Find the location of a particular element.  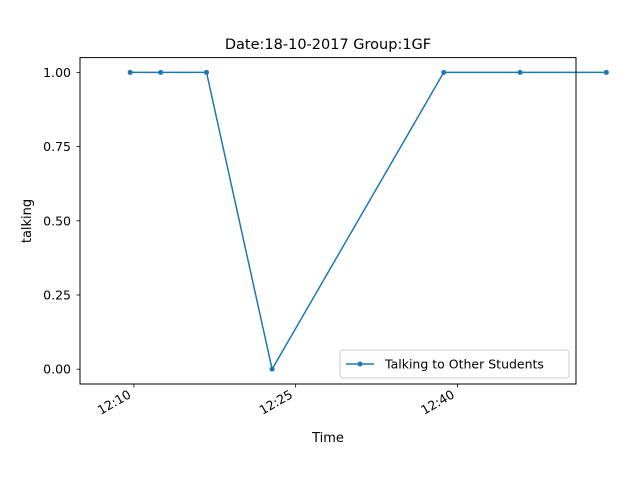

legend: Talking to Other Students is located at coordinates (454, 364).